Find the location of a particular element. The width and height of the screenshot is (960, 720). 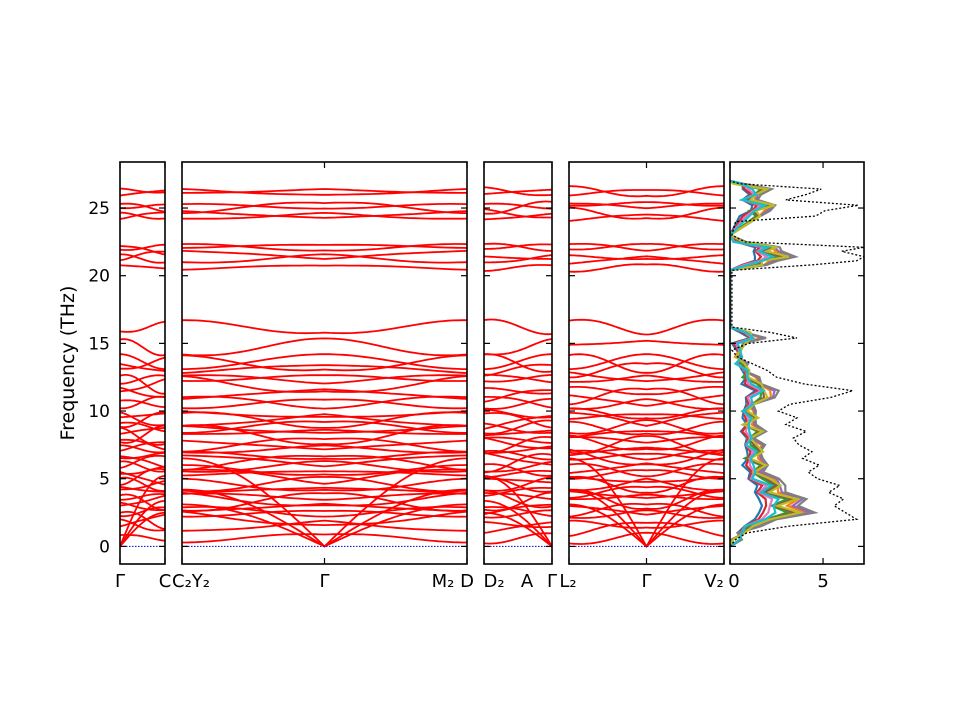

band-panel-p3 is located at coordinates (518, 363).